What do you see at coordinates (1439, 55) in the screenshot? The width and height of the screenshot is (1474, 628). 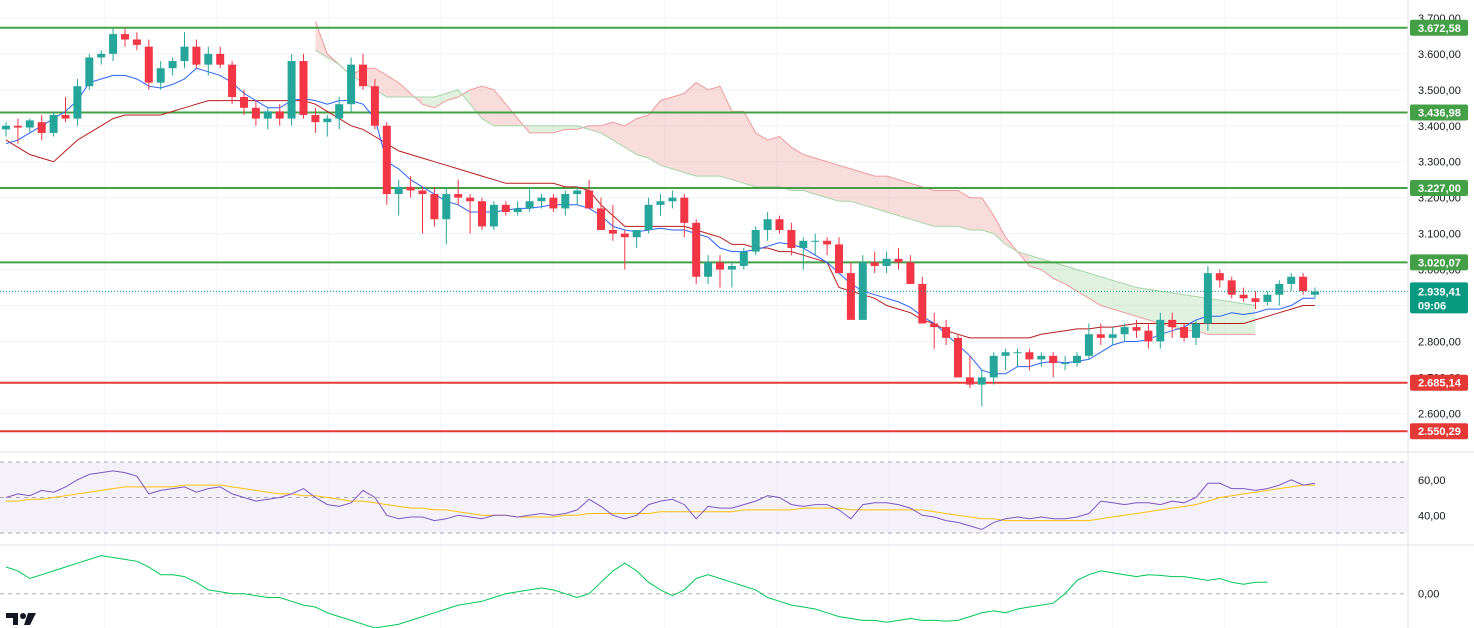 I see `price-tick-label: 3.600,00` at bounding box center [1439, 55].